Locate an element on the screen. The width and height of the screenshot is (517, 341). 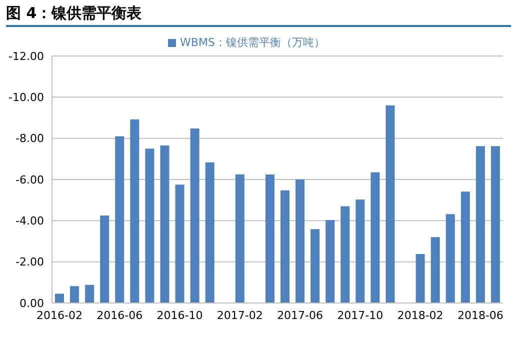
x-tick-label: 2016-10 is located at coordinates (179, 315).